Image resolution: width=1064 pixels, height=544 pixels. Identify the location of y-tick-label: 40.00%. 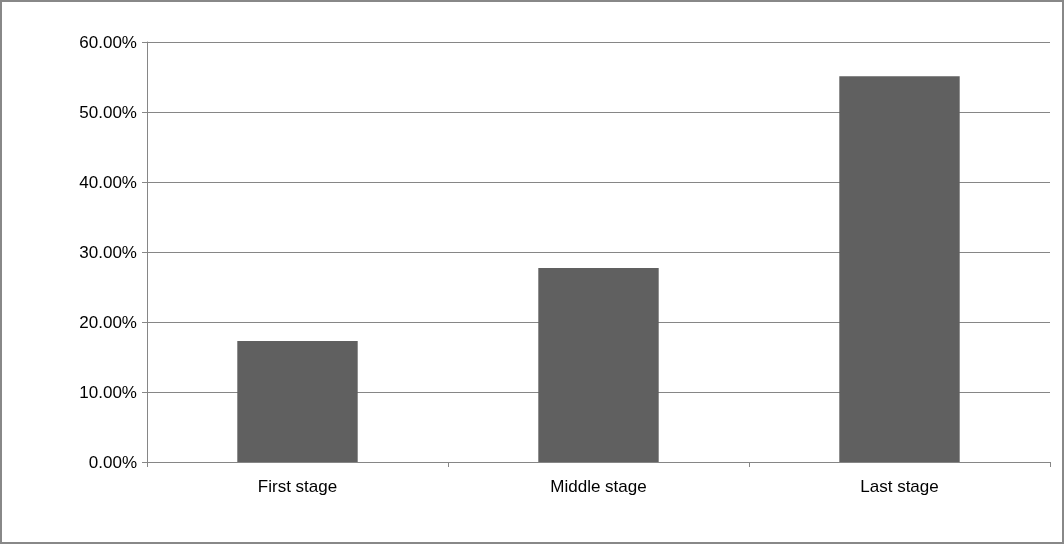
(108, 182).